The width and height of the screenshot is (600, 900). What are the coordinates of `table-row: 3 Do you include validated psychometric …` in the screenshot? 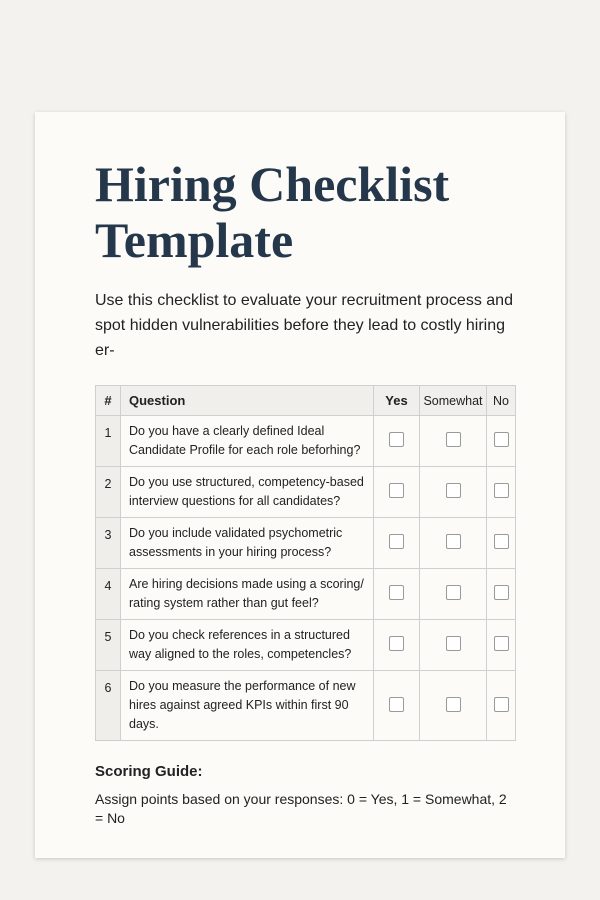 It's located at (305, 543).